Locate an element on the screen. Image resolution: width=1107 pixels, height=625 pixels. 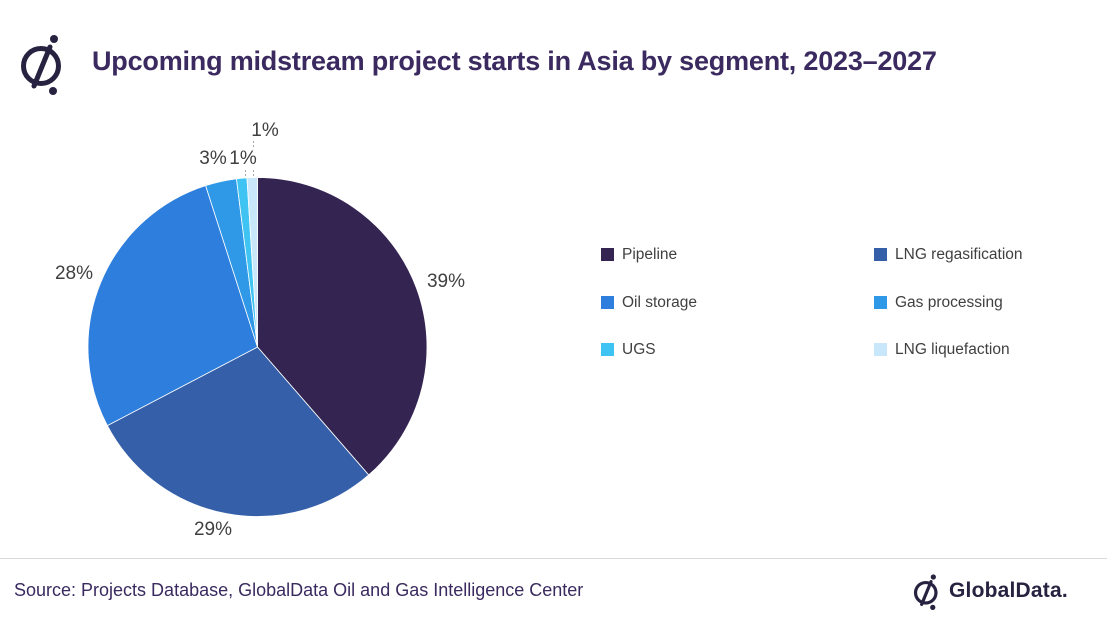
globaldata-logo-icon is located at coordinates (41, 65).